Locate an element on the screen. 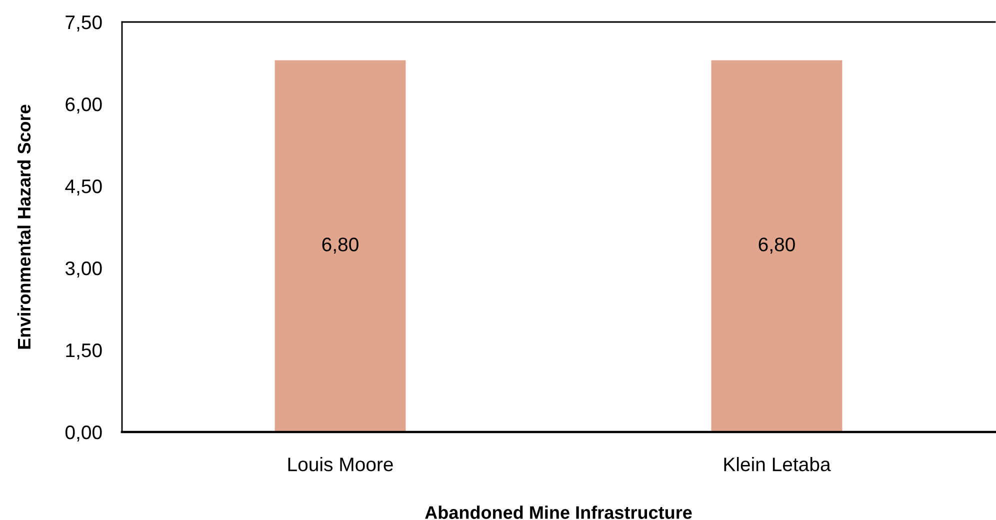  y-tick-label: 7,50 is located at coordinates (84, 23).